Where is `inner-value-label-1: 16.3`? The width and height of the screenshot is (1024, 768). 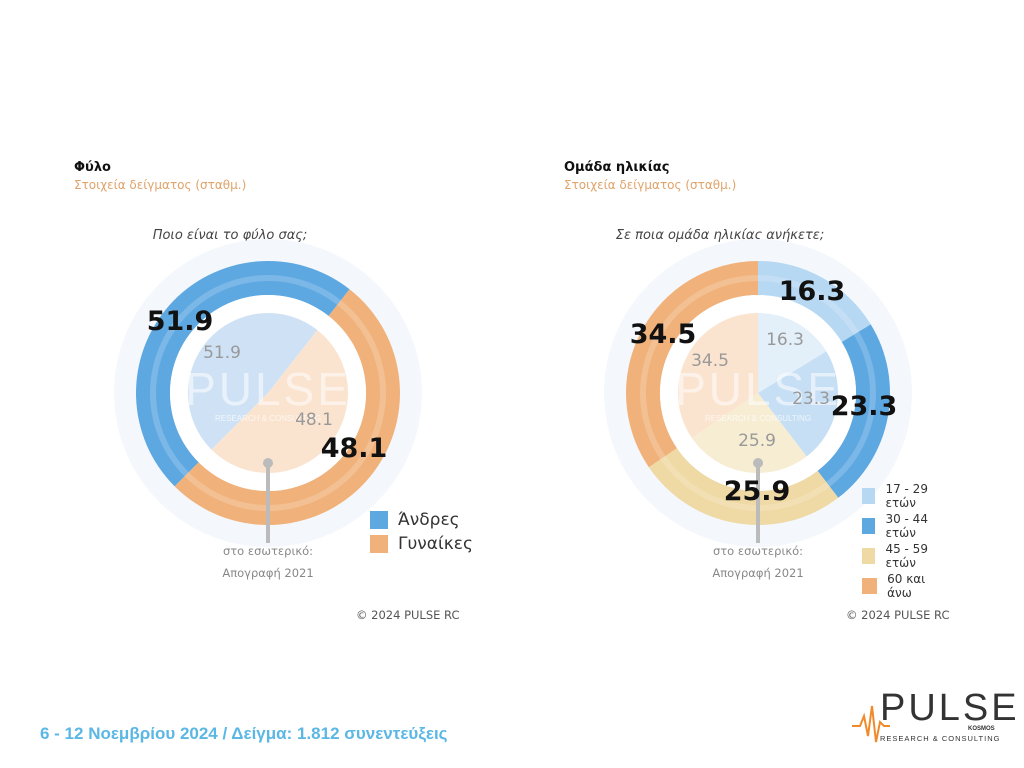
inner-value-label-1: 16.3 is located at coordinates (785, 340).